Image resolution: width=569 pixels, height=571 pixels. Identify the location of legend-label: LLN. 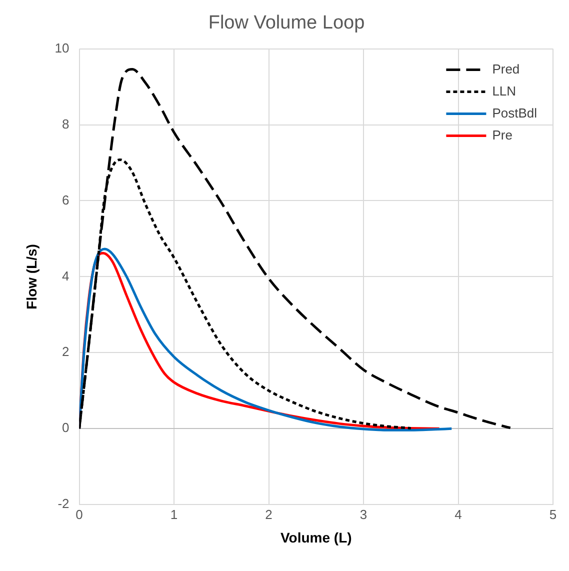
(504, 90).